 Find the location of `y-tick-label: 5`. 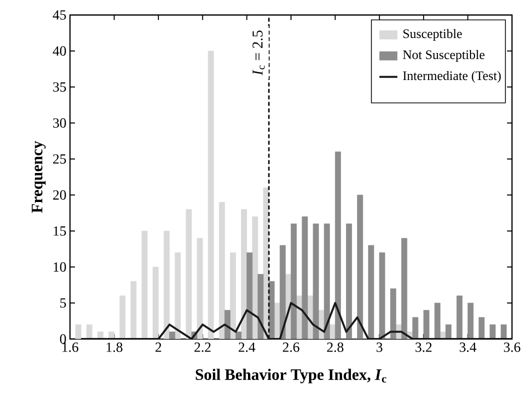

y-tick-label: 5 is located at coordinates (63, 303).